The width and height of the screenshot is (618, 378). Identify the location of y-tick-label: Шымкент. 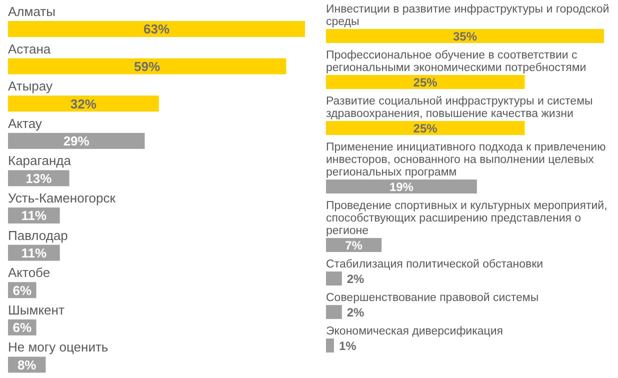
(36, 310).